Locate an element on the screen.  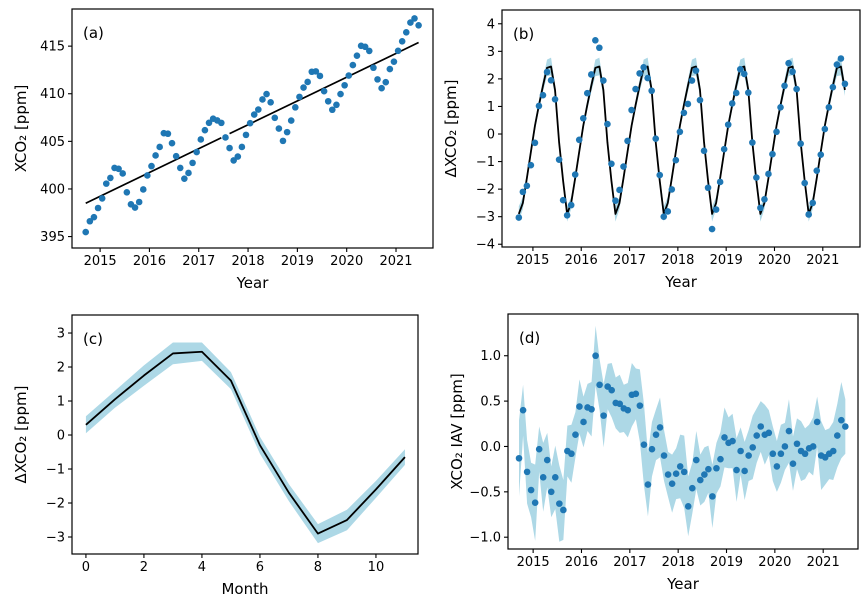
y-axis-title: XCO₂ [ppm] is located at coordinates (21, 129).